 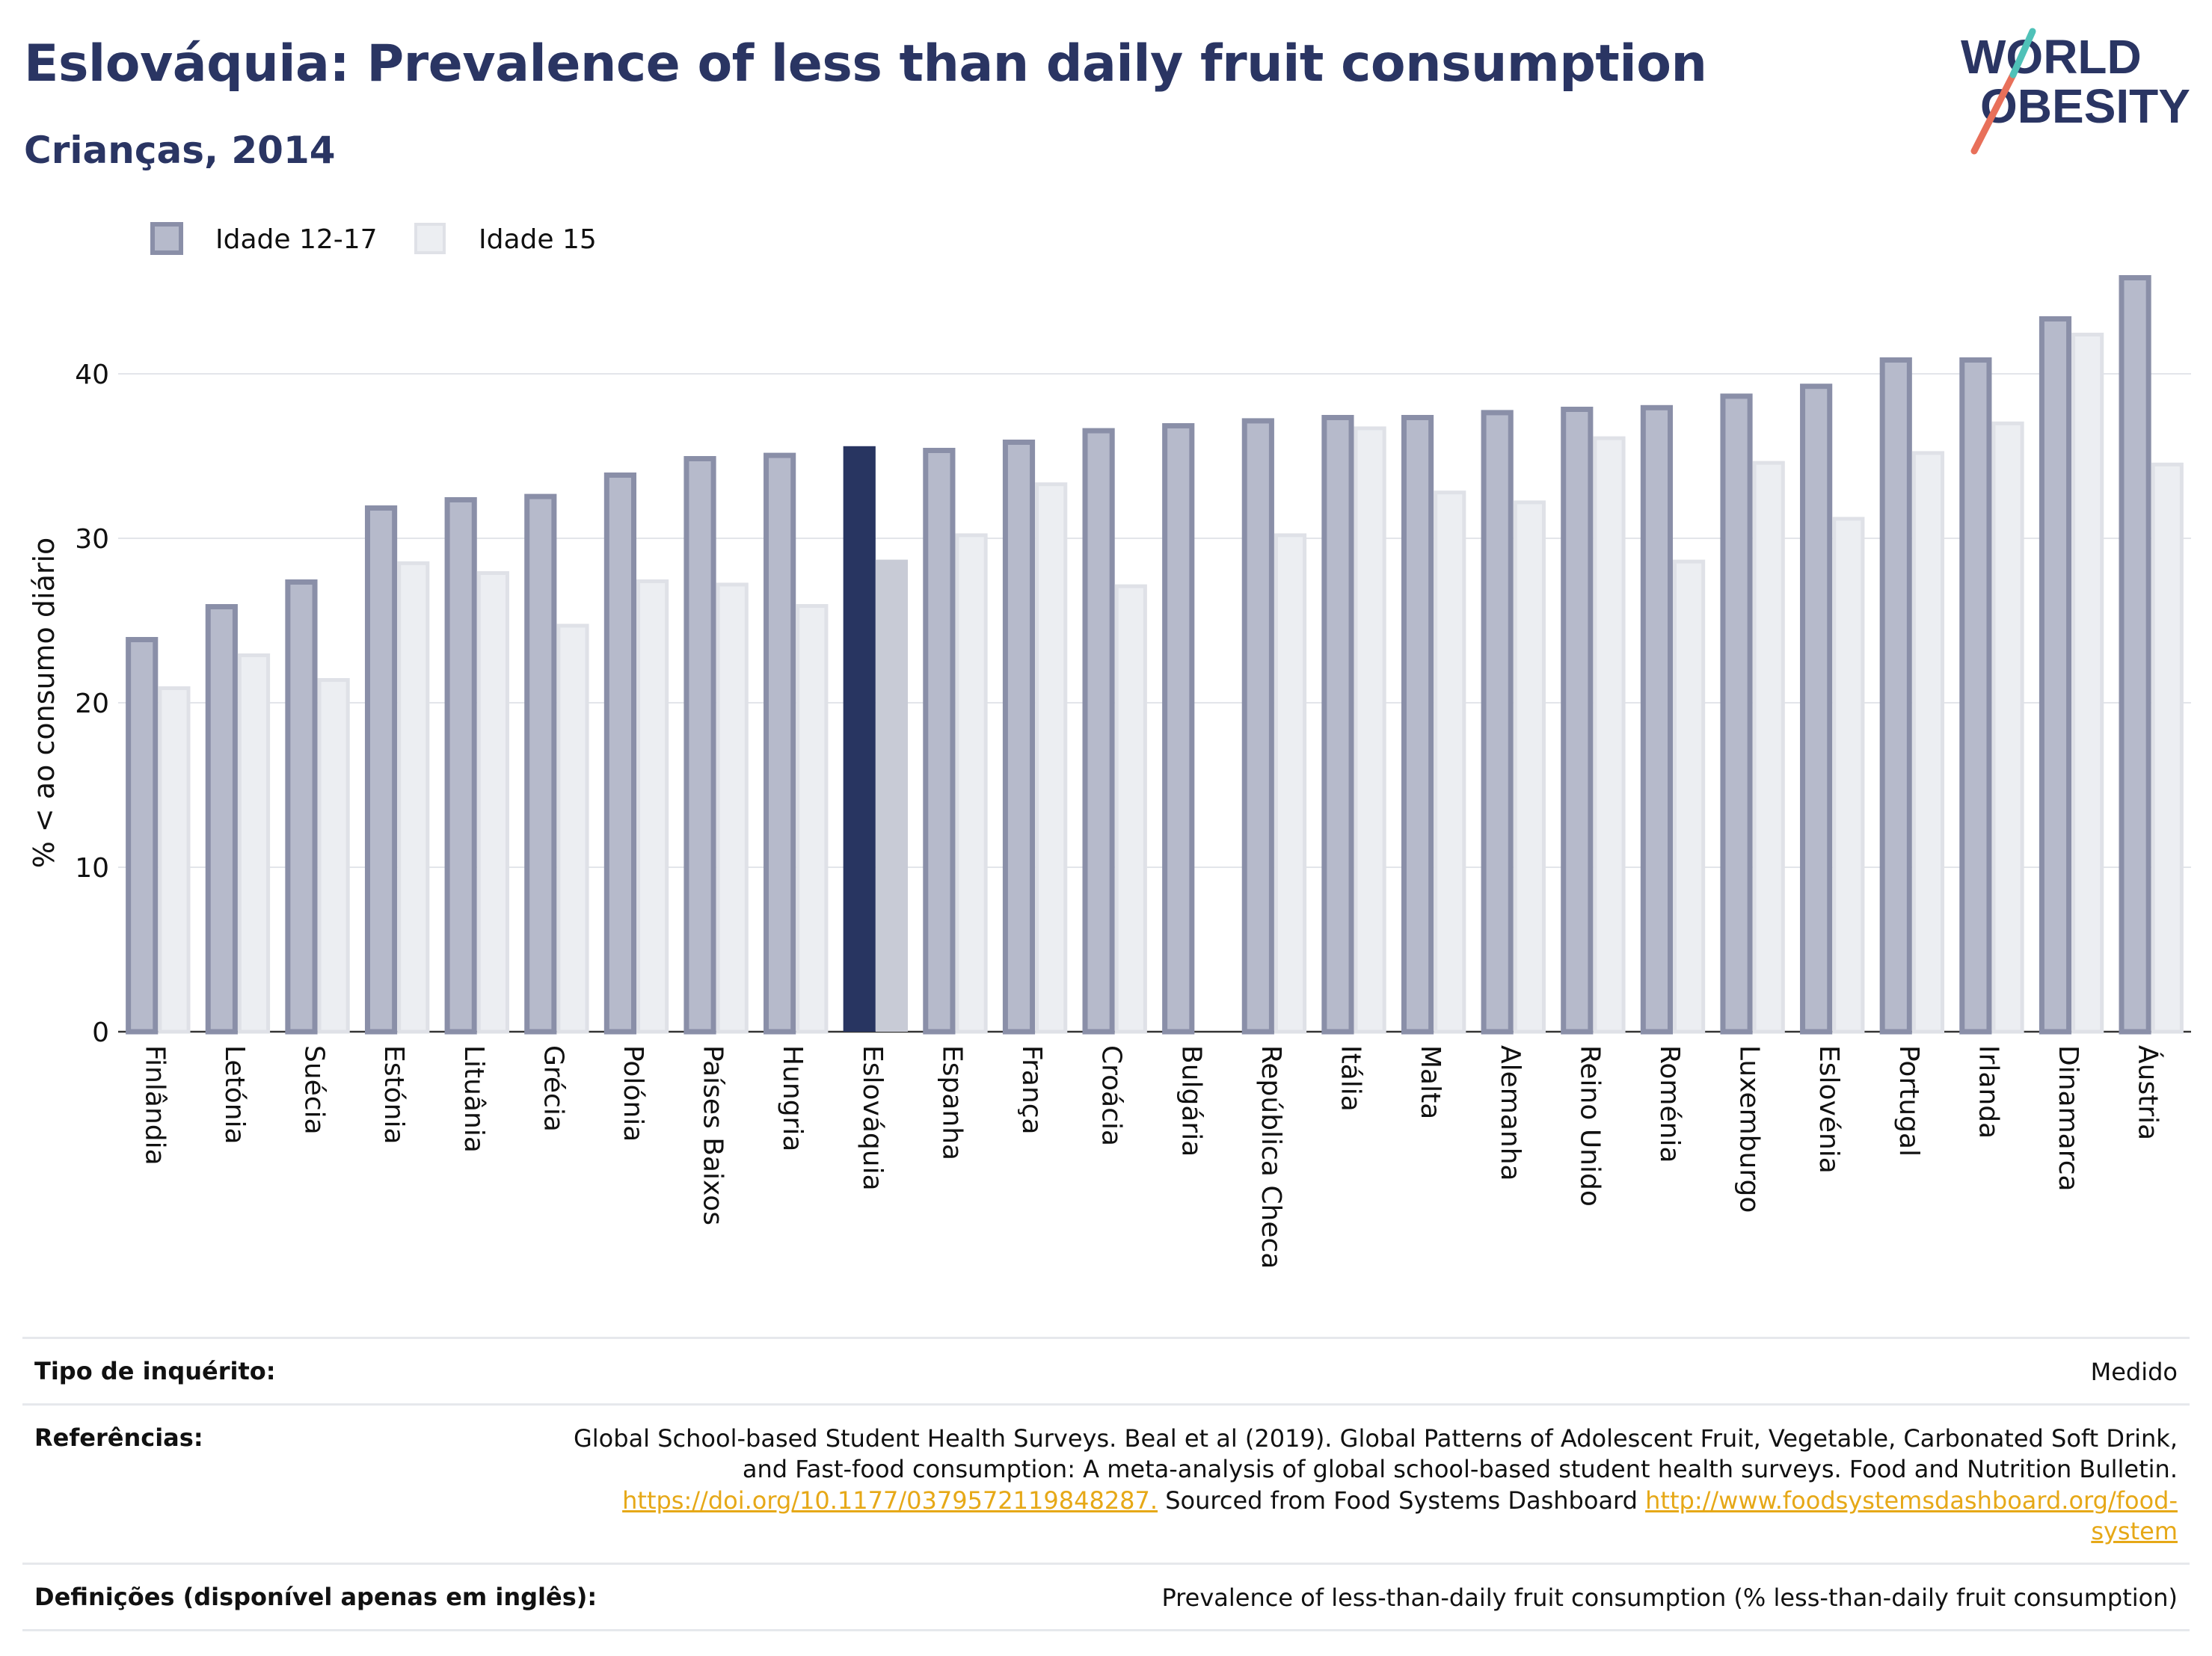 What do you see at coordinates (2022, 53) in the screenshot?
I see `logo-slash-upper` at bounding box center [2022, 53].